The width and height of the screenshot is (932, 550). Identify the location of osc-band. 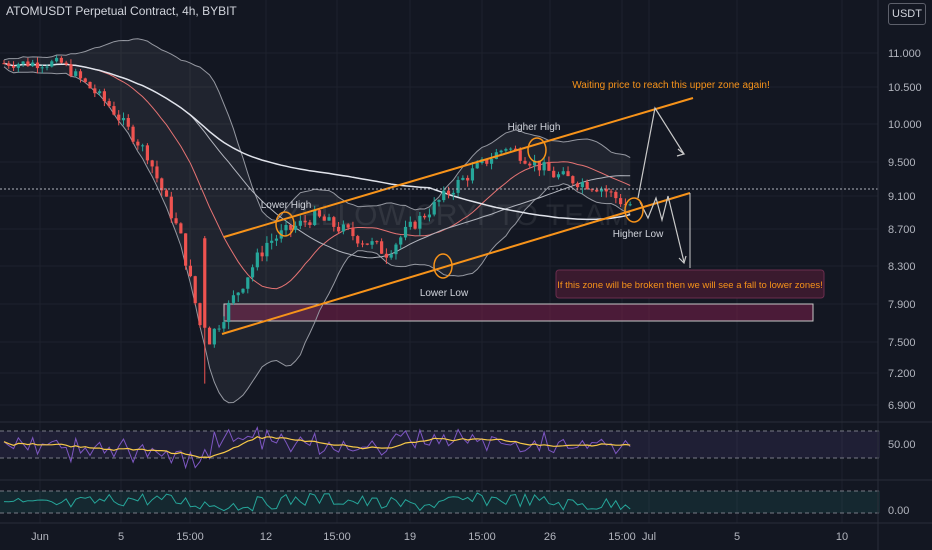
(440, 502).